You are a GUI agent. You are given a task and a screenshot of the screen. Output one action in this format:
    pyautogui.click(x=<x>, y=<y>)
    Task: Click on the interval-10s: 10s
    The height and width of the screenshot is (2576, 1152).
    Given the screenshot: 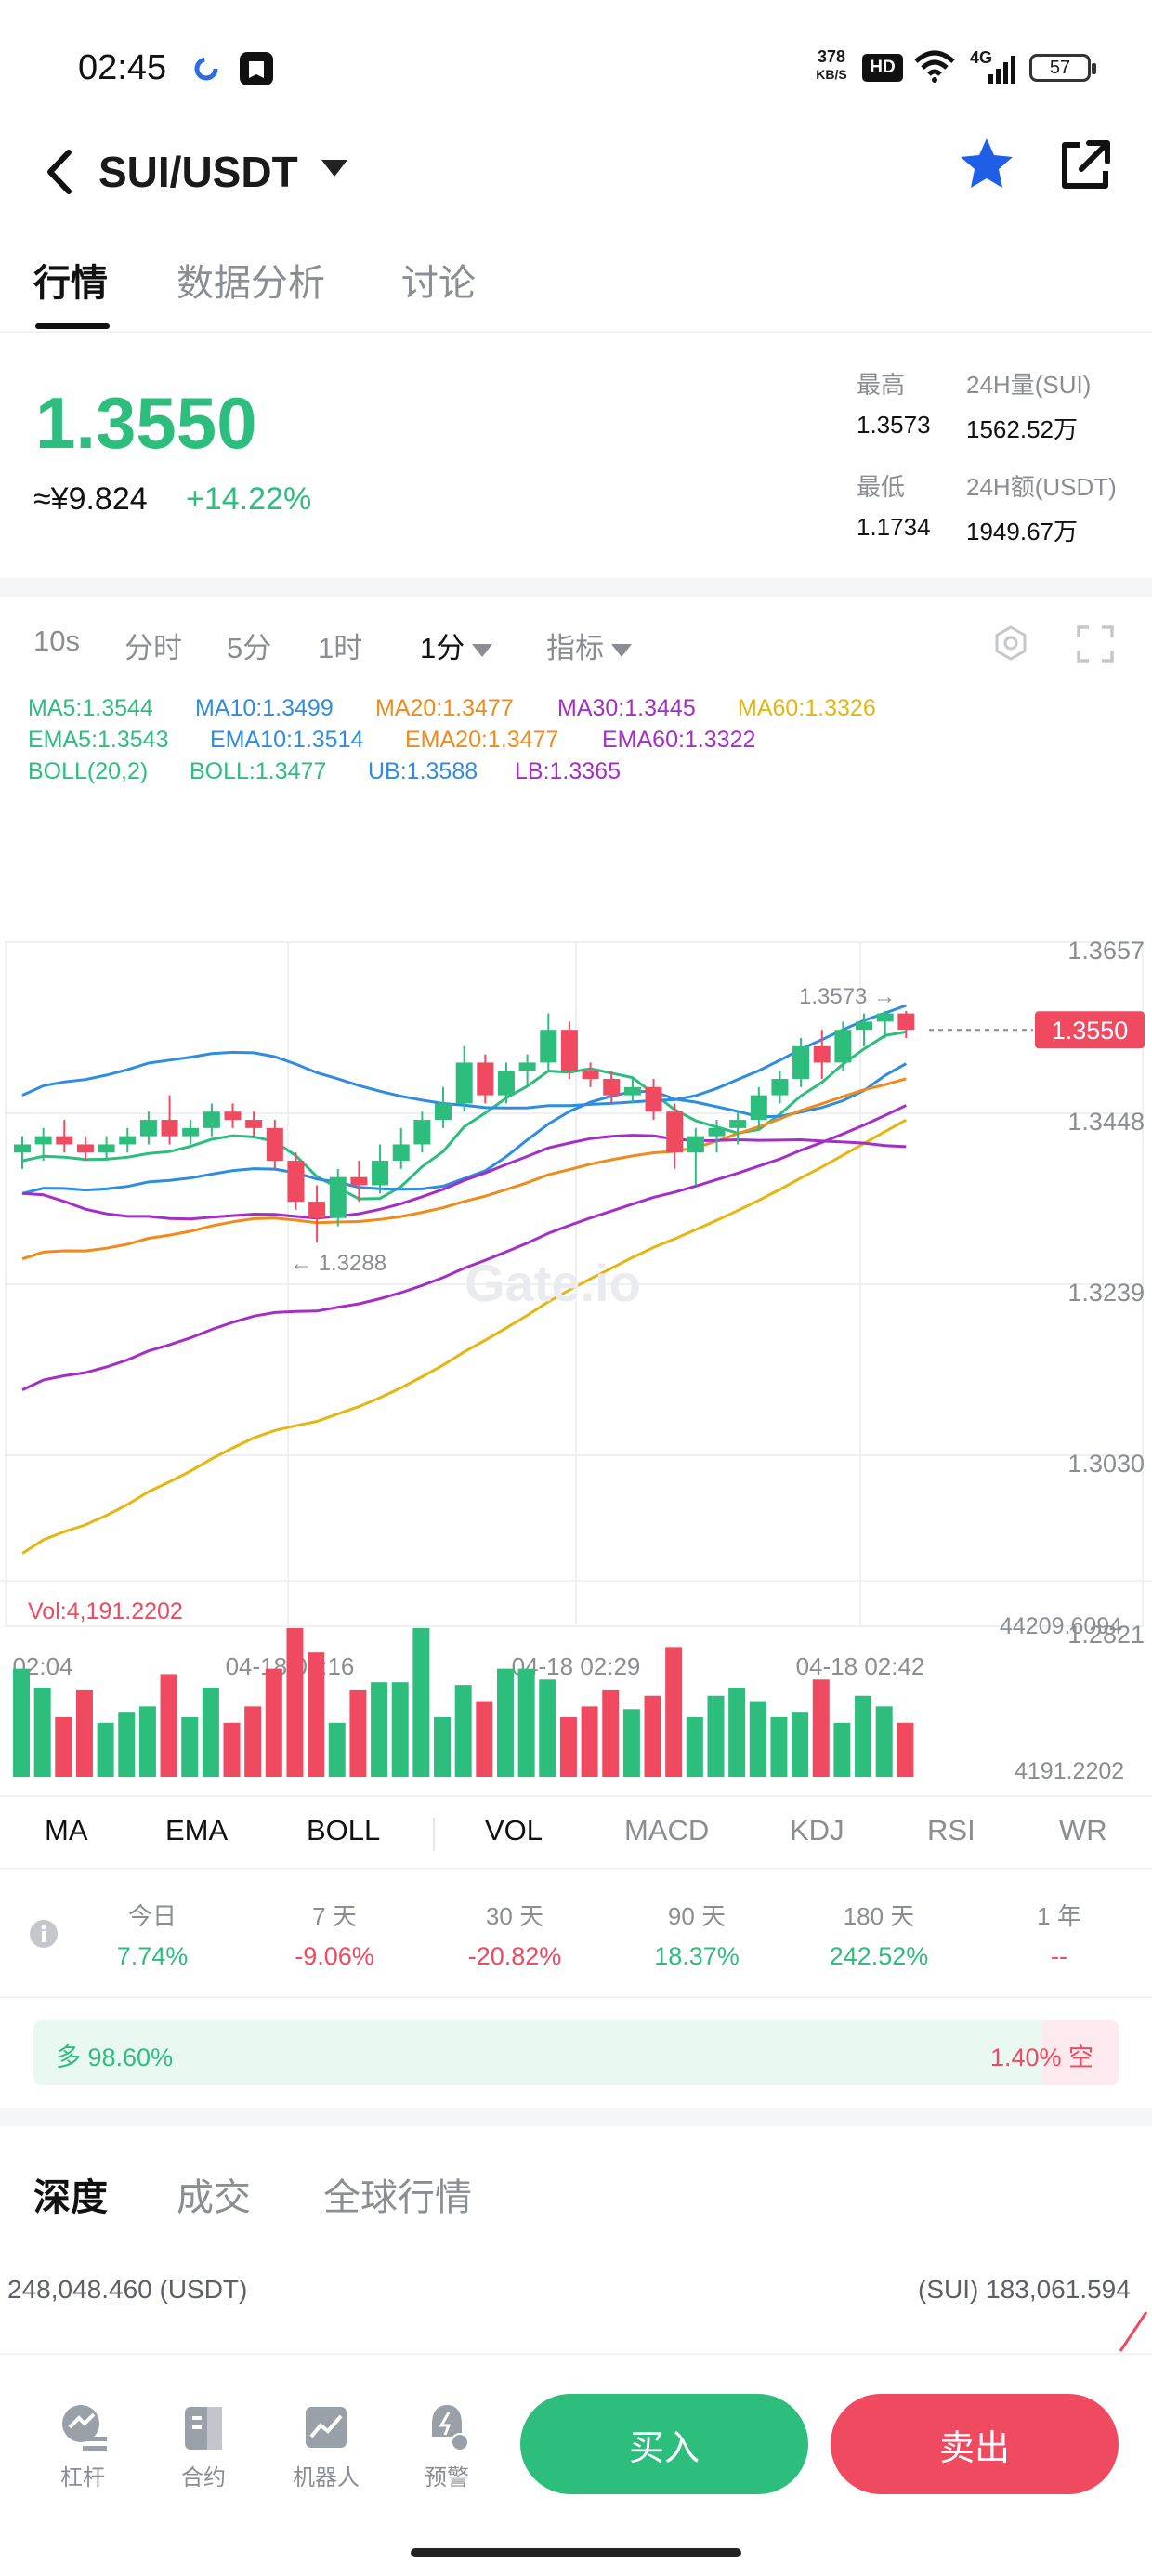 What is the action you would take?
    pyautogui.click(x=56, y=640)
    